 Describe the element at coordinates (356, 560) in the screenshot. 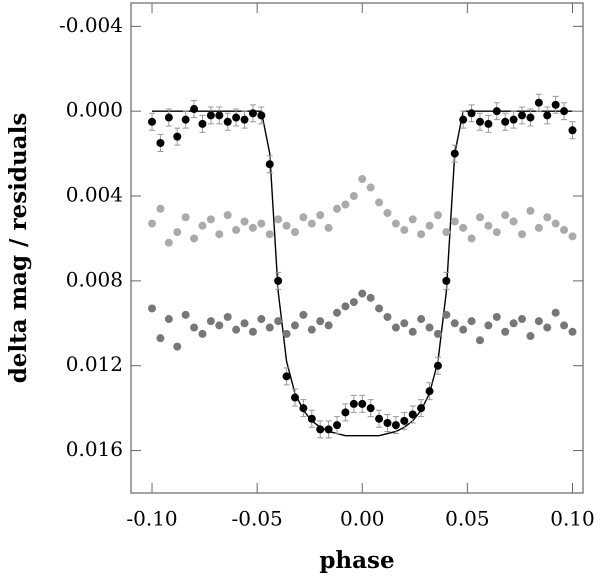

I see `x-axis-label: phase` at that location.